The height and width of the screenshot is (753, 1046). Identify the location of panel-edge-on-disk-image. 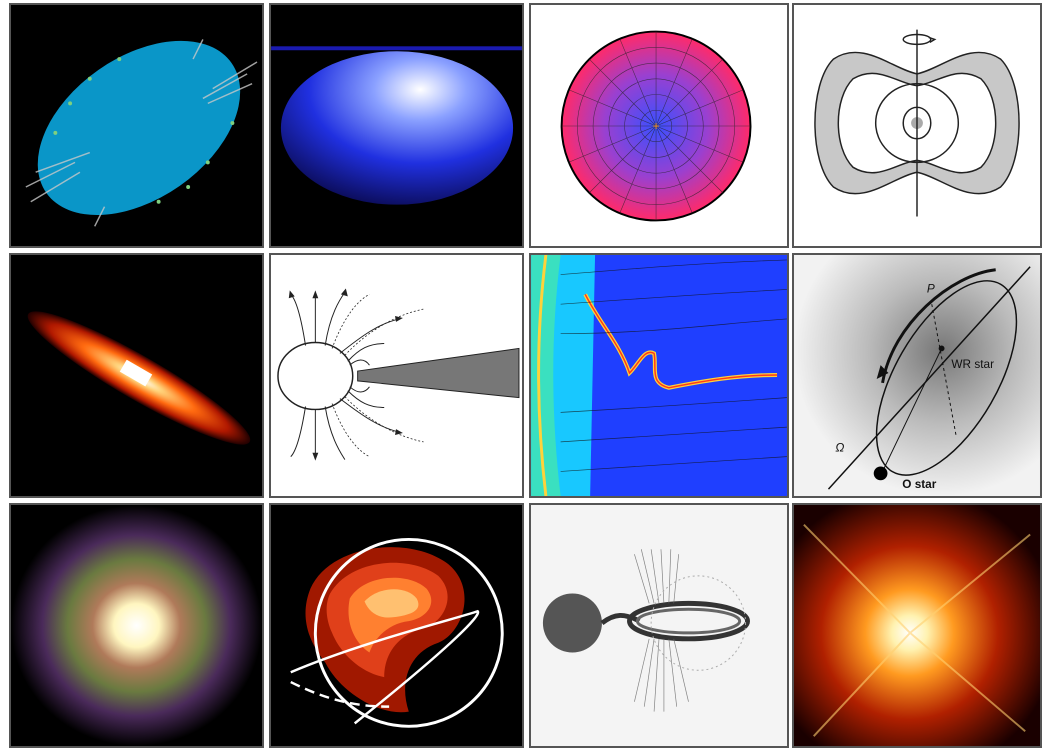
(136, 375).